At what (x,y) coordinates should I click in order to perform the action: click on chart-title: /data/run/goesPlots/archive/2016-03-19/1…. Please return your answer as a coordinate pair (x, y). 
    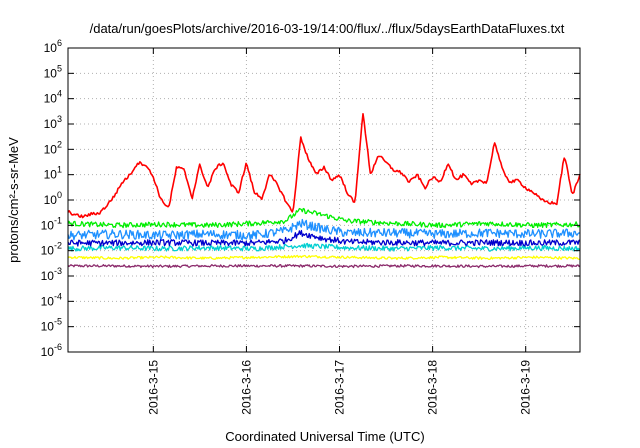
    Looking at the image, I should click on (327, 28).